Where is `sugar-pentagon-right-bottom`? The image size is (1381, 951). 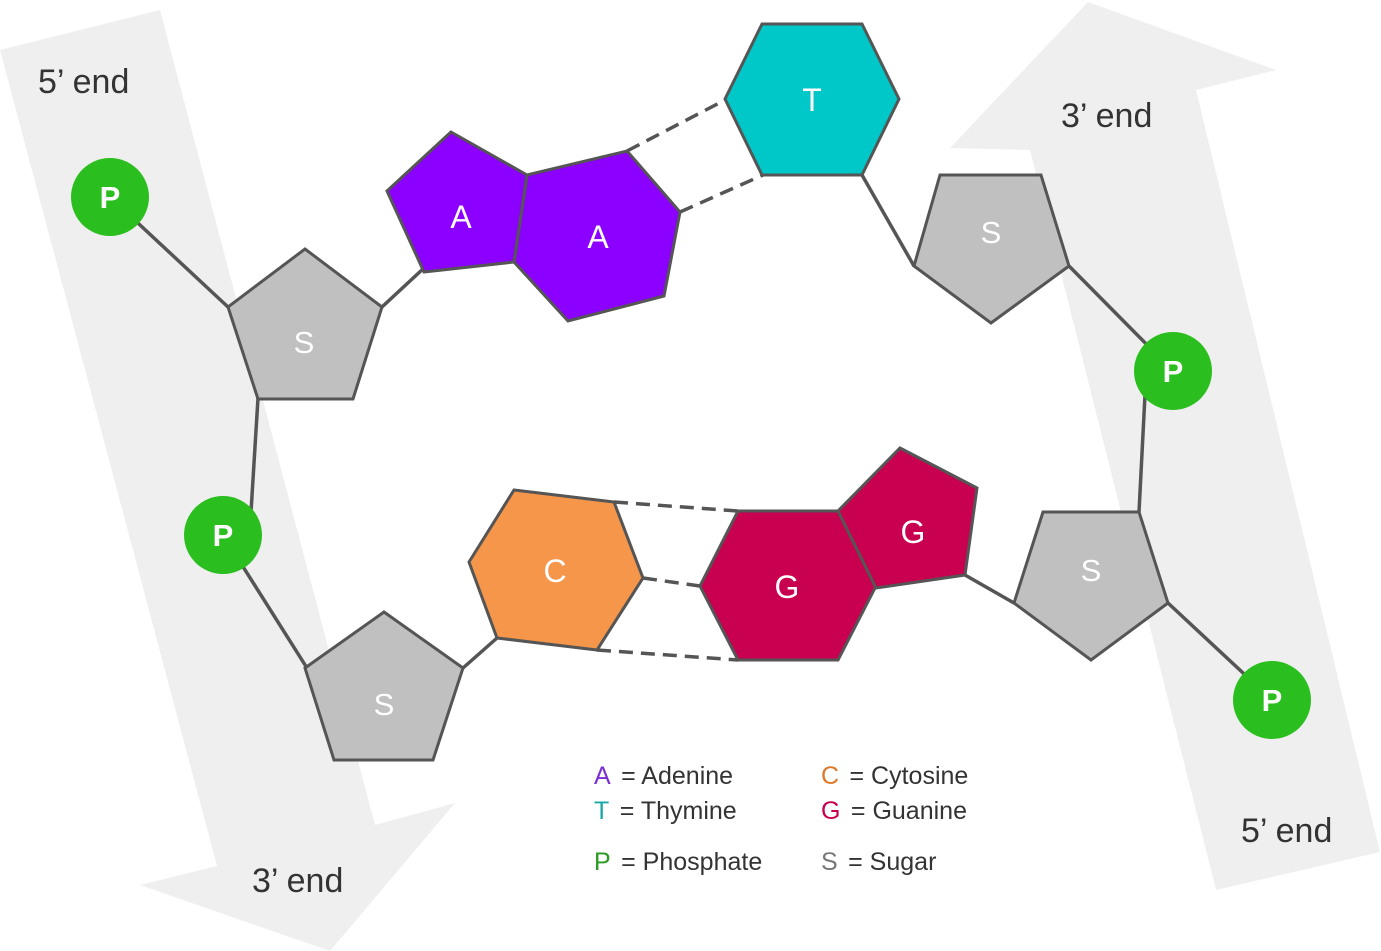 sugar-pentagon-right-bottom is located at coordinates (1091, 586).